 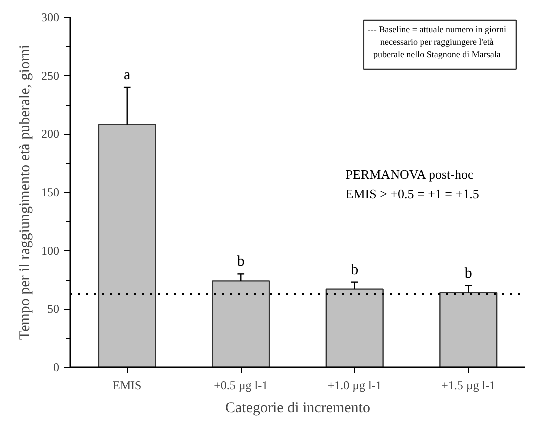 I want to click on x-tick-label: +1.5 µg l-1, so click(x=469, y=385).